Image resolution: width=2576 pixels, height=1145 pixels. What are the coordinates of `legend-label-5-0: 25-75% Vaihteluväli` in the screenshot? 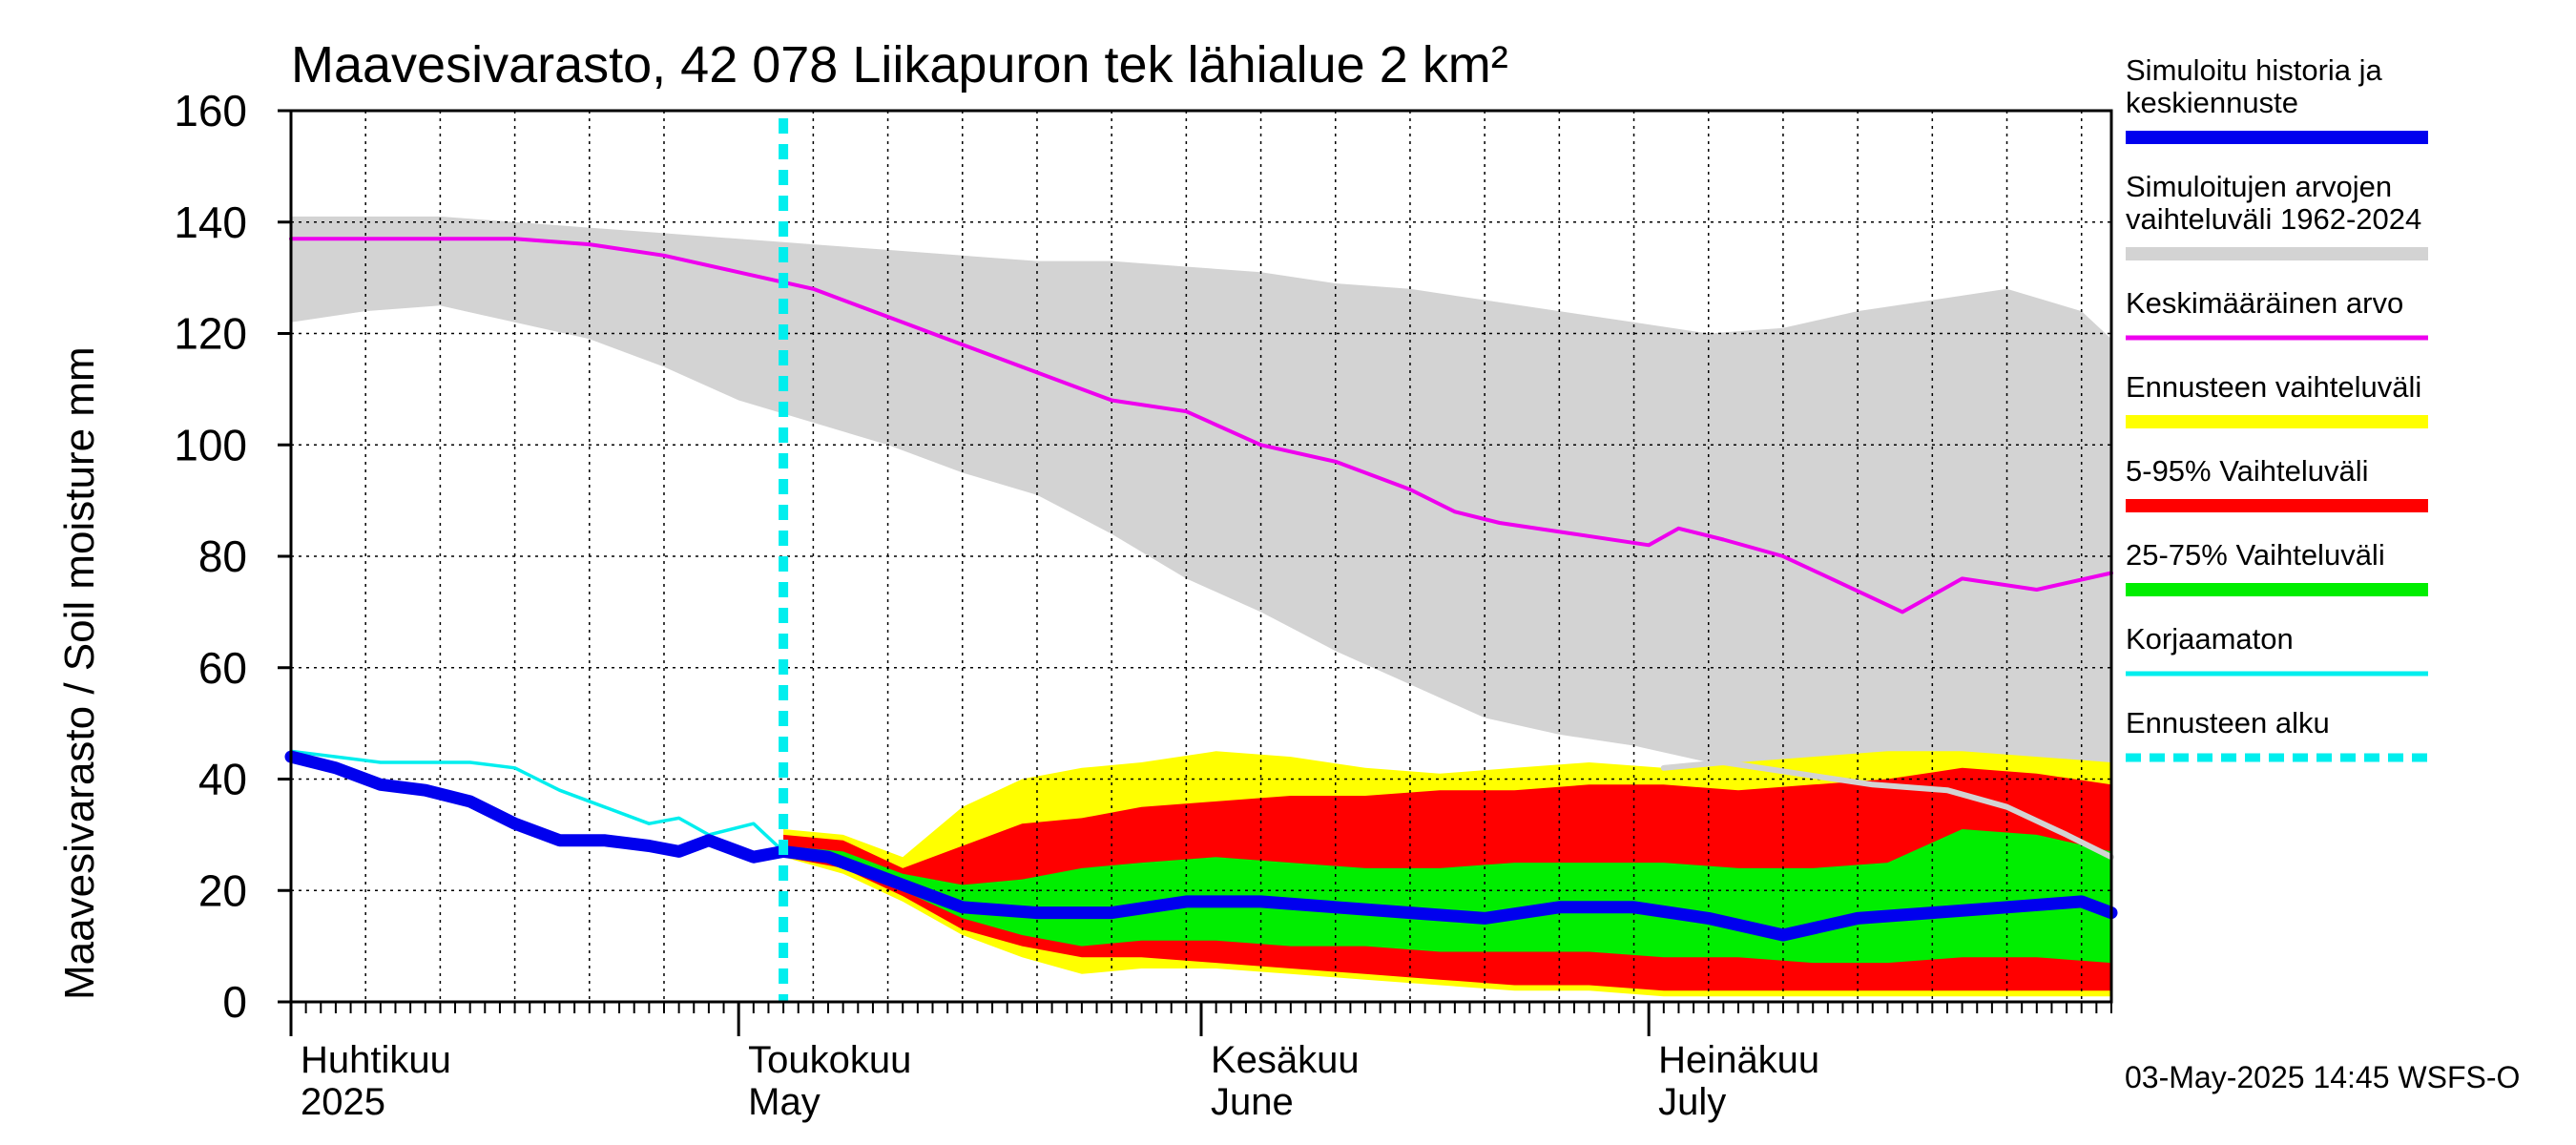 It's located at (2255, 555).